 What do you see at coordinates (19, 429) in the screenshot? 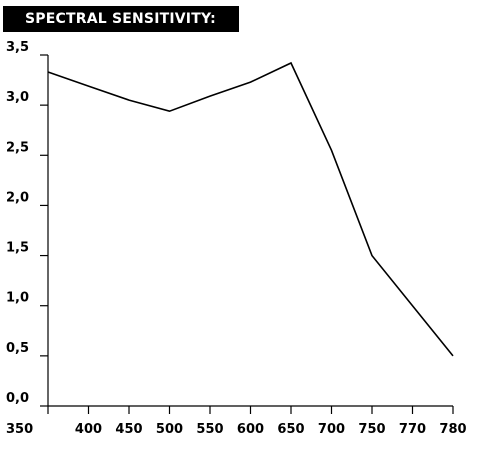
I see `x-tick-label: 350` at bounding box center [19, 429].